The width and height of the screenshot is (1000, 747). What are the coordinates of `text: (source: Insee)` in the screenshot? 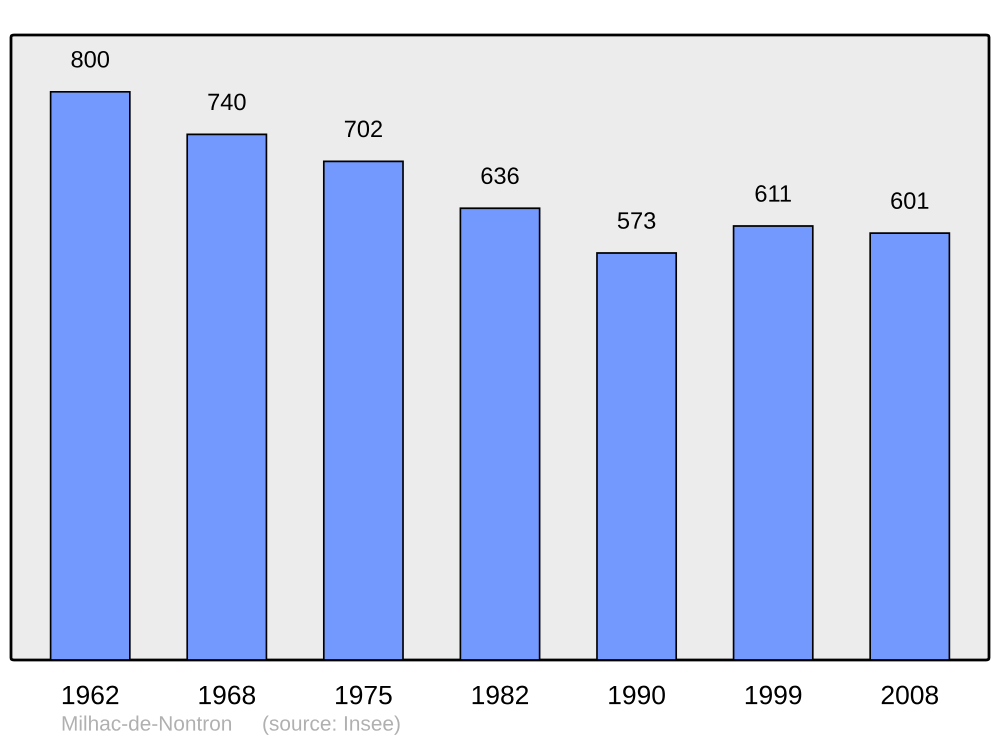 It's located at (331, 725).